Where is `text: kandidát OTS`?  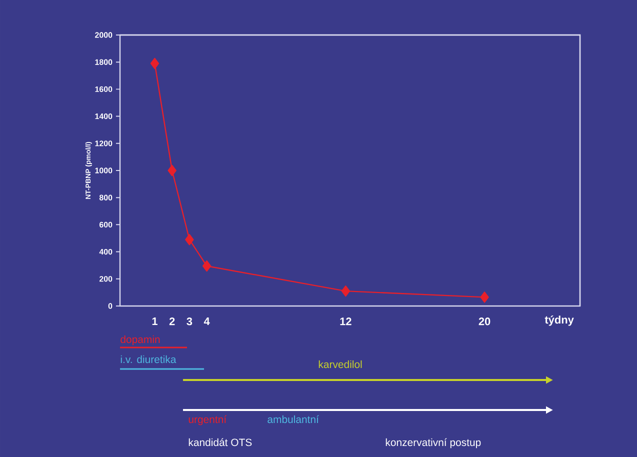 text: kandidát OTS is located at coordinates (220, 442).